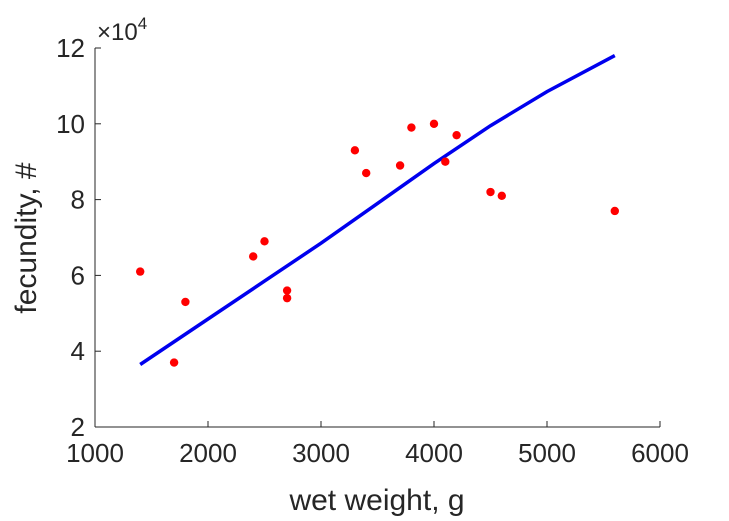  What do you see at coordinates (70, 124) in the screenshot?
I see `y-tick-label: 10` at bounding box center [70, 124].